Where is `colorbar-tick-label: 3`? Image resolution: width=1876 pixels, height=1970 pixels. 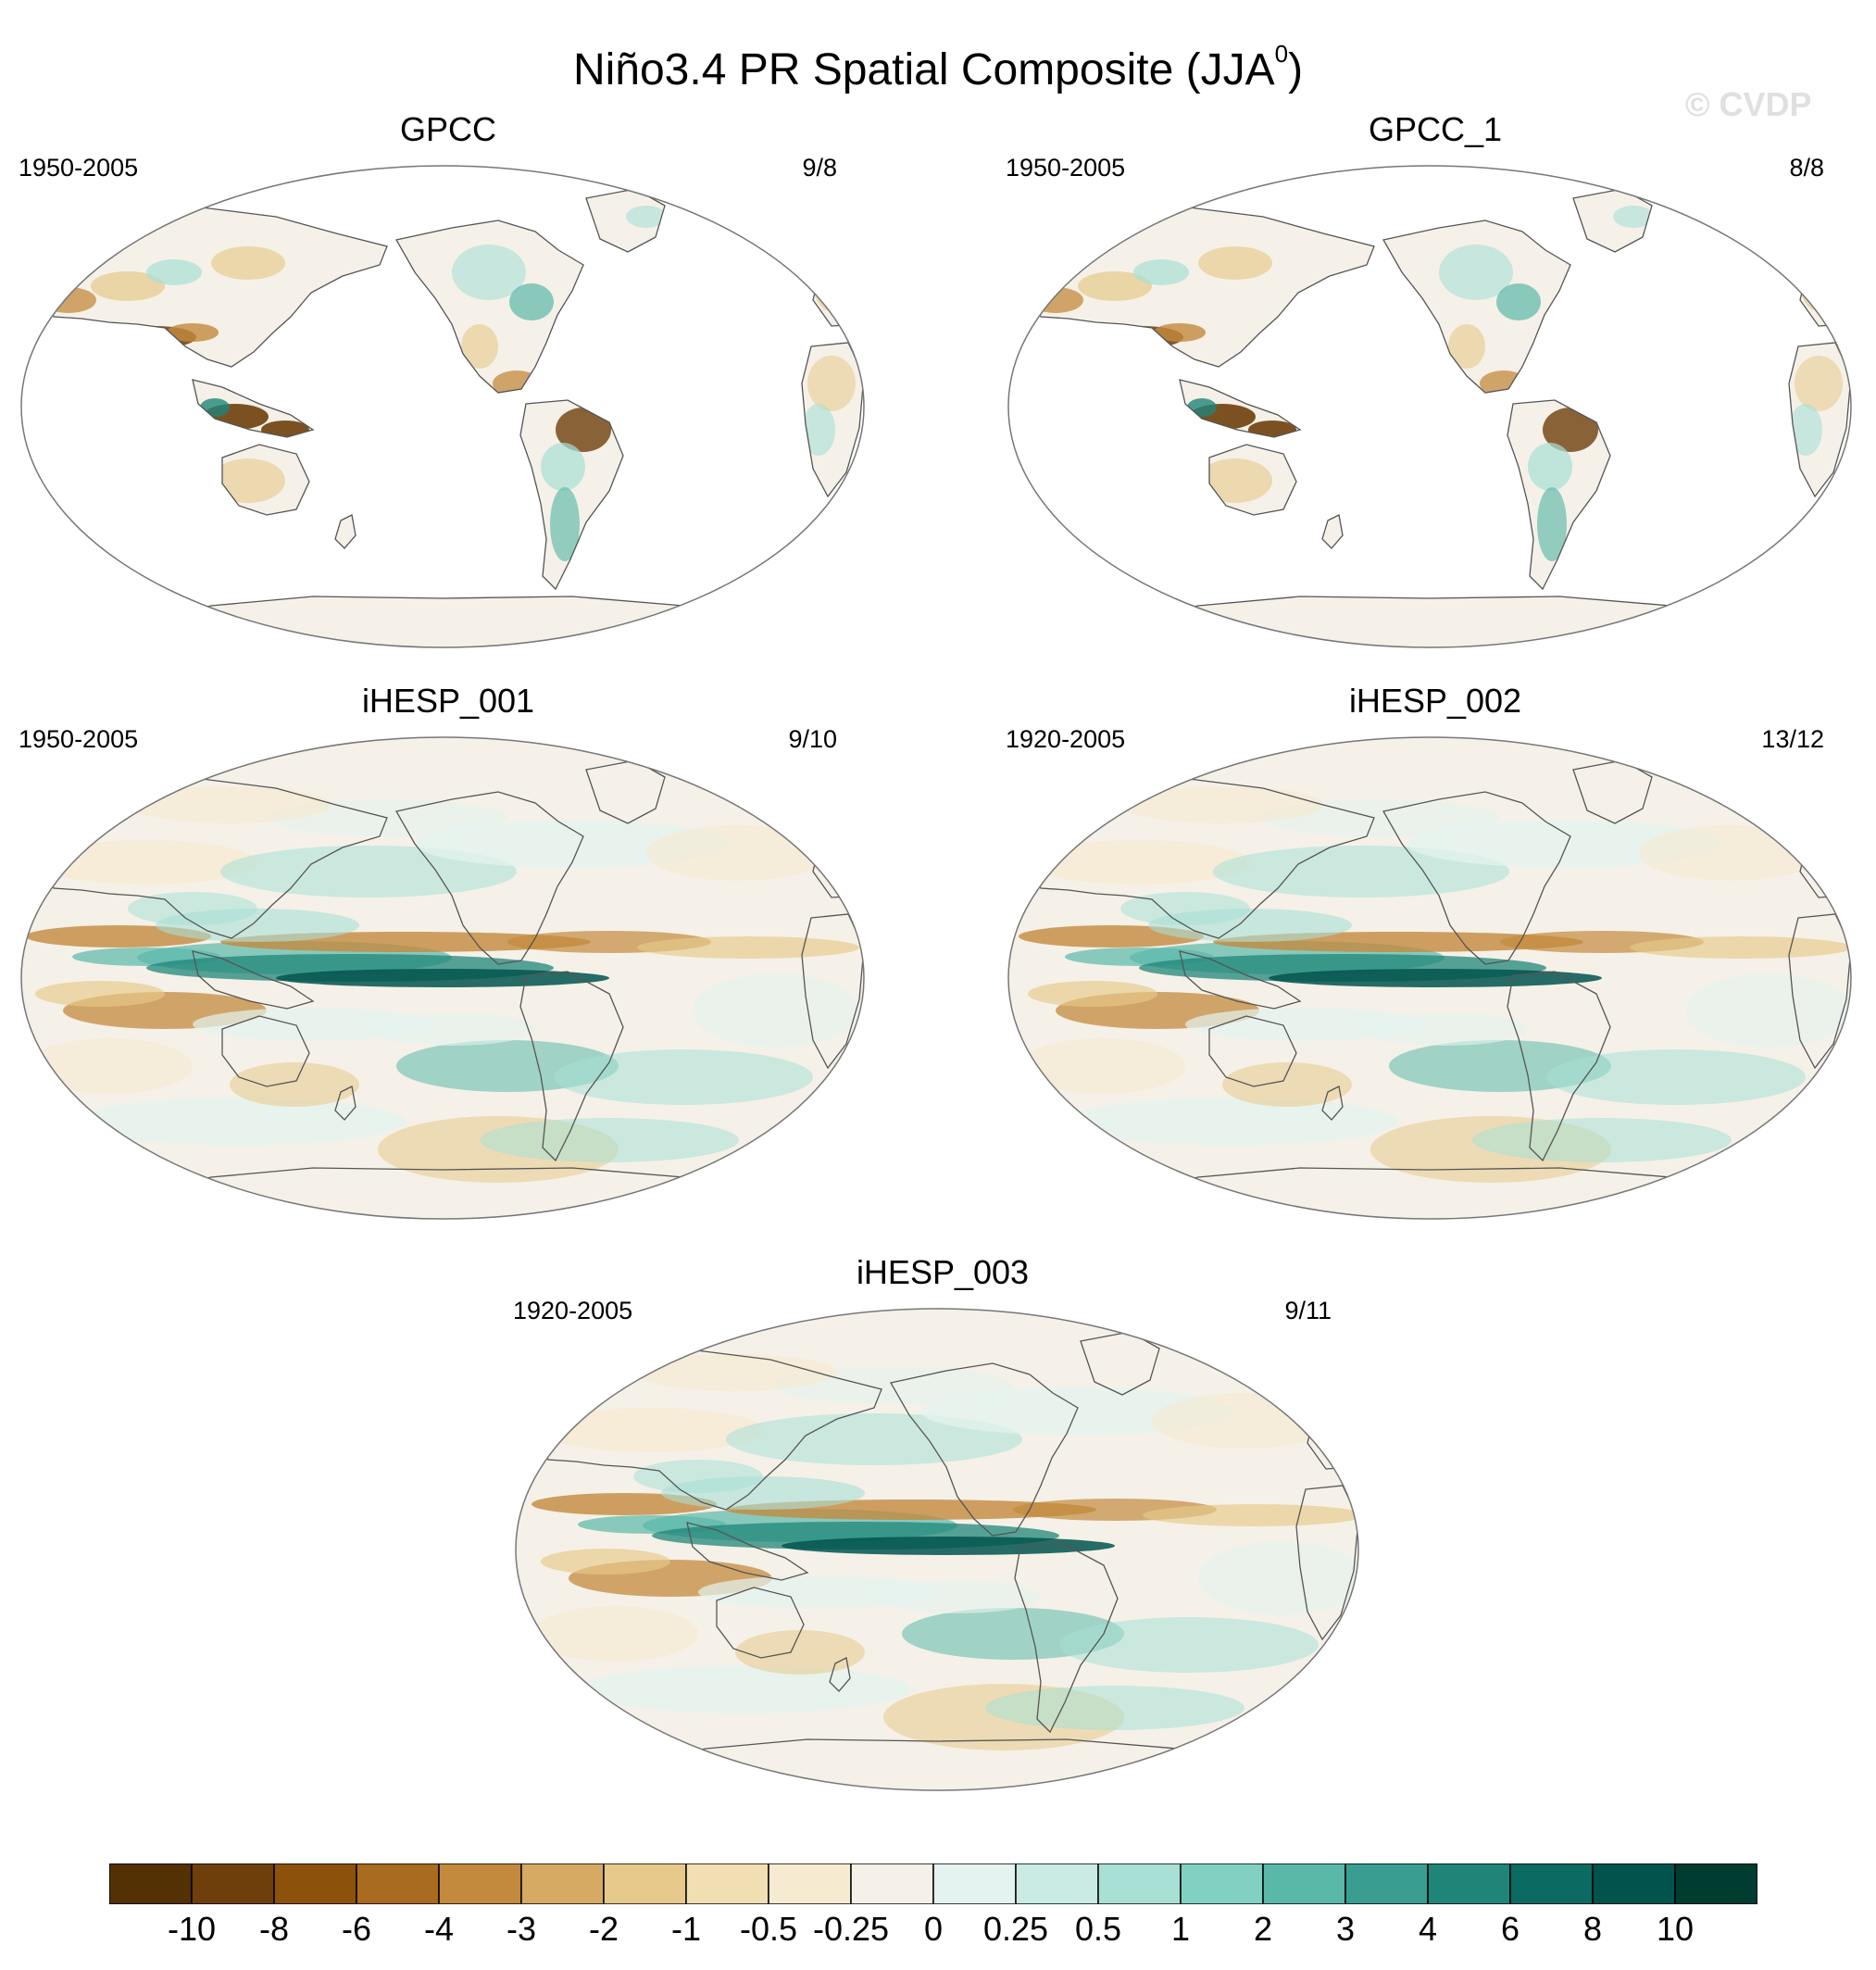 colorbar-tick-label: 3 is located at coordinates (1345, 1929).